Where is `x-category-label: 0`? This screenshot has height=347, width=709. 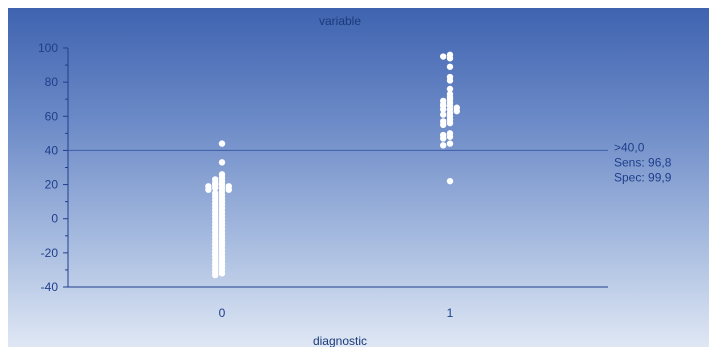 x-category-label: 0 is located at coordinates (222, 313).